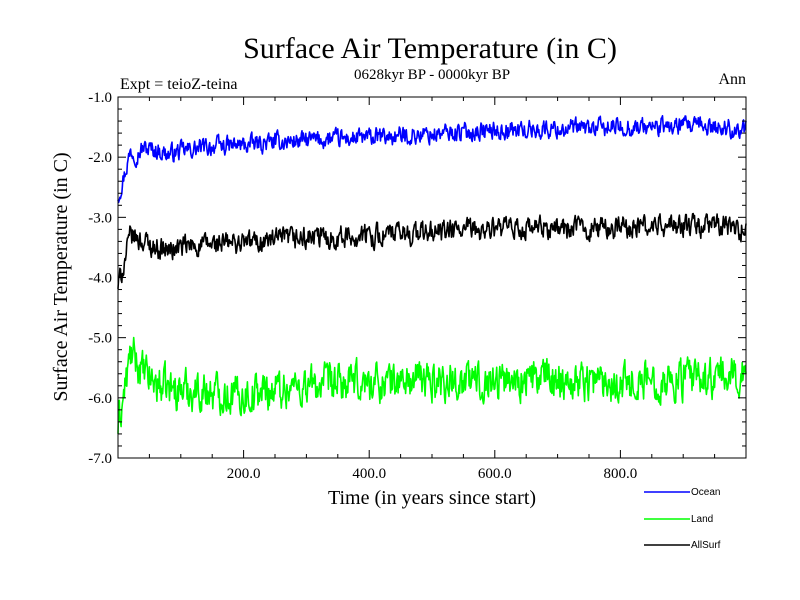 Image resolution: width=800 pixels, height=600 pixels. Describe the element at coordinates (432, 250) in the screenshot. I see `series-line-allsurf` at that location.